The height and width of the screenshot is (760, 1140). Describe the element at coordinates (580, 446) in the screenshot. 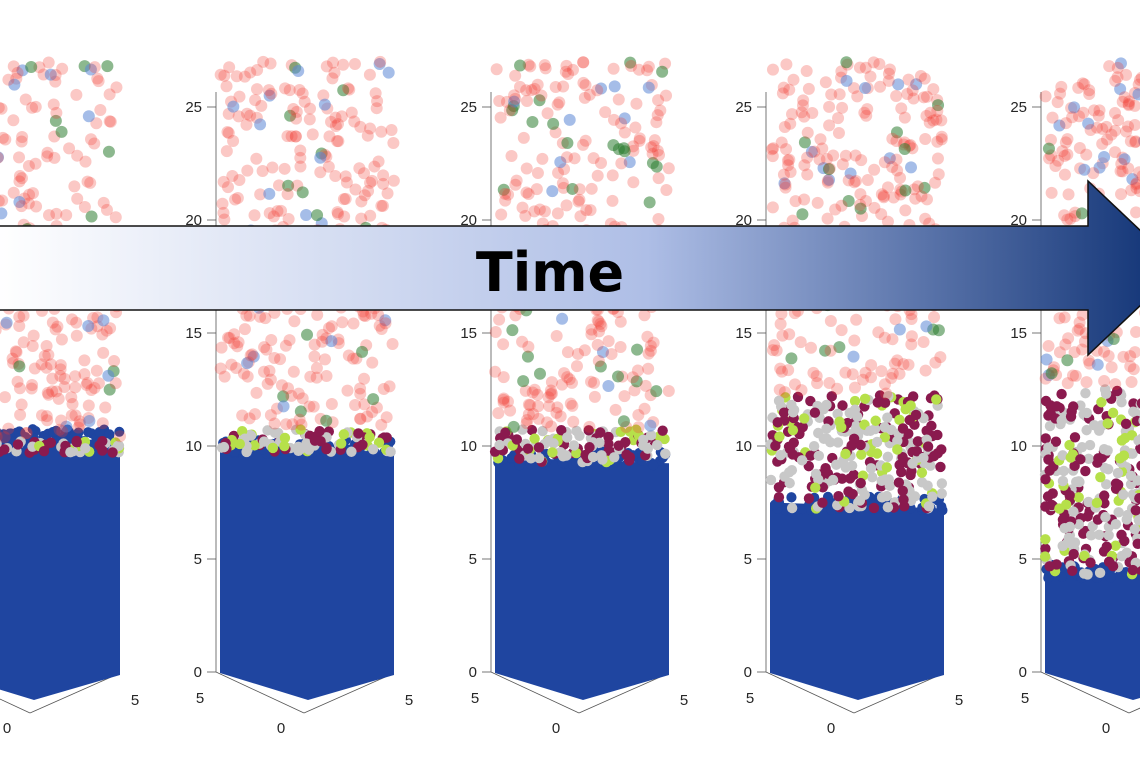

I see `mixed-layer` at that location.